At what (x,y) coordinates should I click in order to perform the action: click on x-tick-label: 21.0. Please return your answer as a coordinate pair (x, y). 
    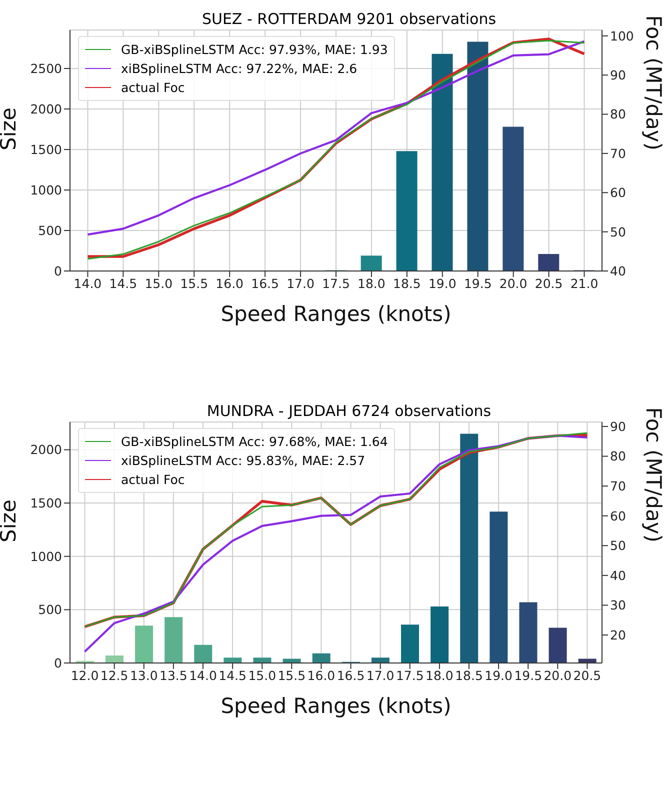
    Looking at the image, I should click on (584, 283).